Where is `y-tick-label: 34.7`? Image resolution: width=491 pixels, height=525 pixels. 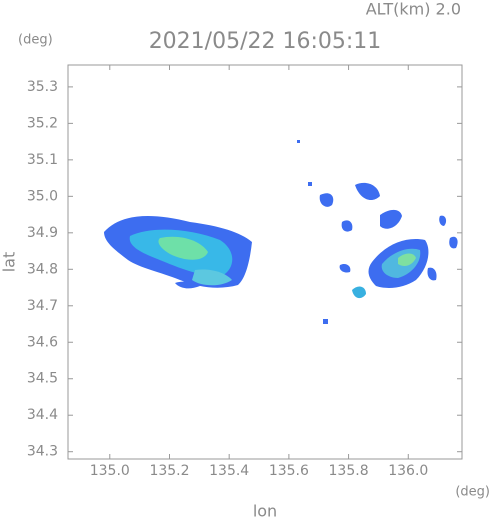
y-tick-label: 34.7 is located at coordinates (42, 306).